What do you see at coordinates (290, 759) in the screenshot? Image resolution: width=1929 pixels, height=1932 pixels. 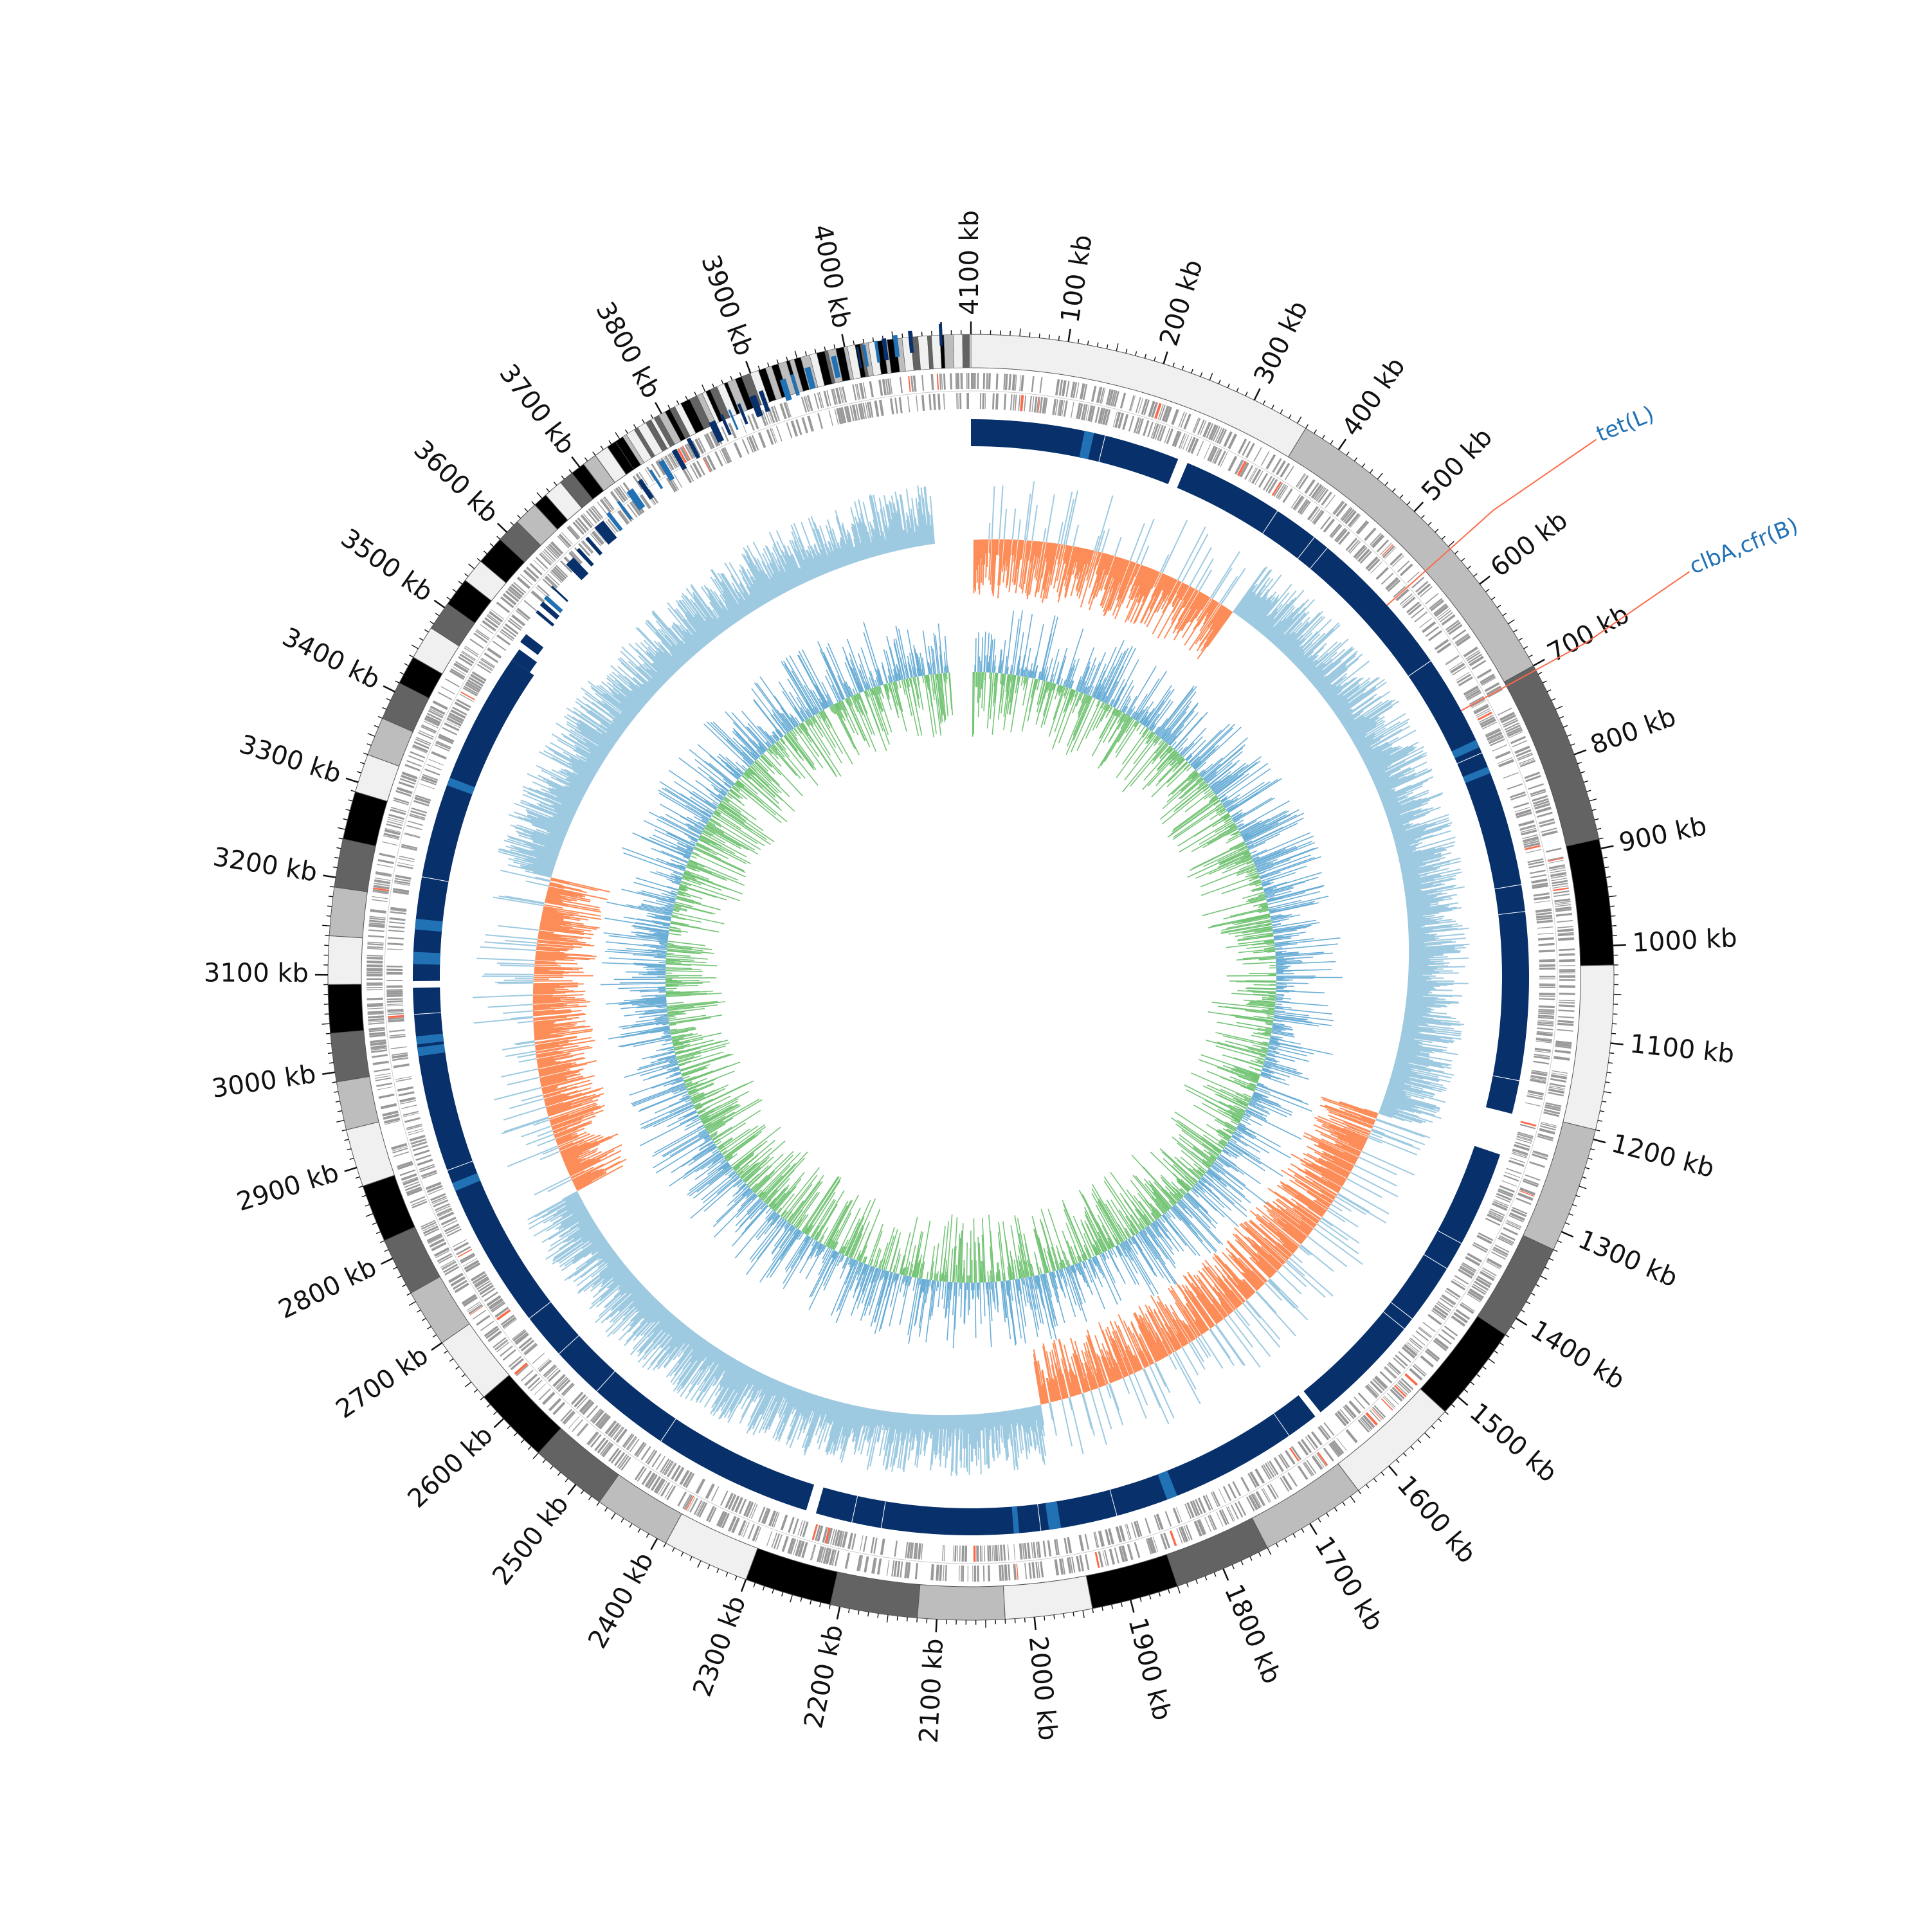 I see `tick-label: 3300 kb` at bounding box center [290, 759].